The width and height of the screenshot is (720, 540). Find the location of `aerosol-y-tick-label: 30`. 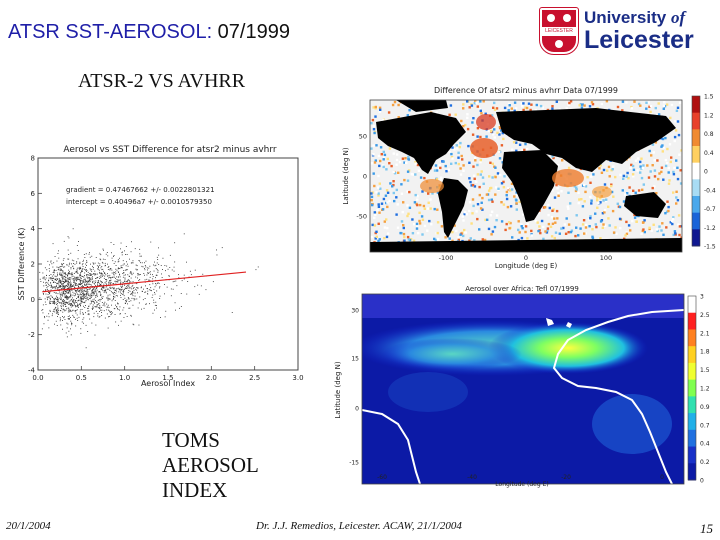

aerosol-y-tick-label: 30 is located at coordinates (355, 311).